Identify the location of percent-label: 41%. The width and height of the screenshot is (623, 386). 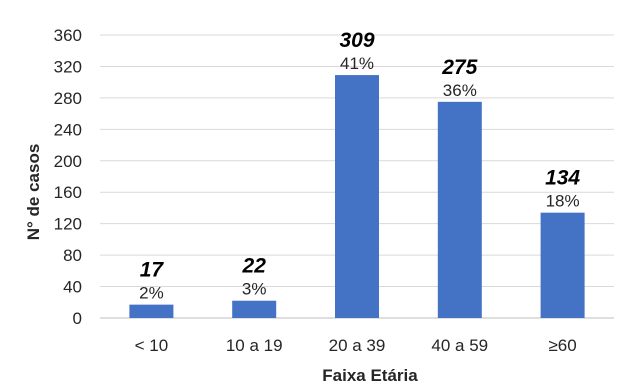
(357, 63).